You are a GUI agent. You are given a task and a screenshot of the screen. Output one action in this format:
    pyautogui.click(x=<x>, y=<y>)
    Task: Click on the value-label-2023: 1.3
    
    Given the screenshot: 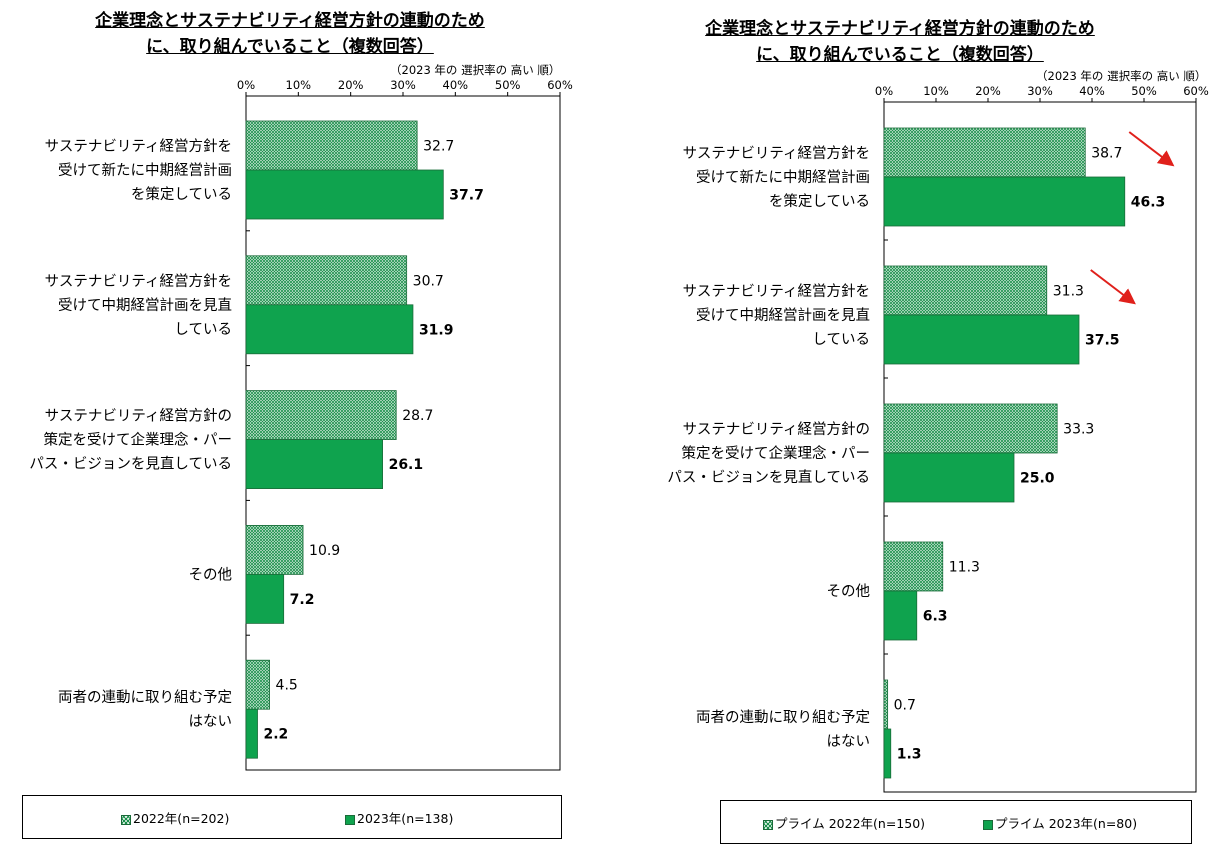 What is the action you would take?
    pyautogui.click(x=909, y=755)
    